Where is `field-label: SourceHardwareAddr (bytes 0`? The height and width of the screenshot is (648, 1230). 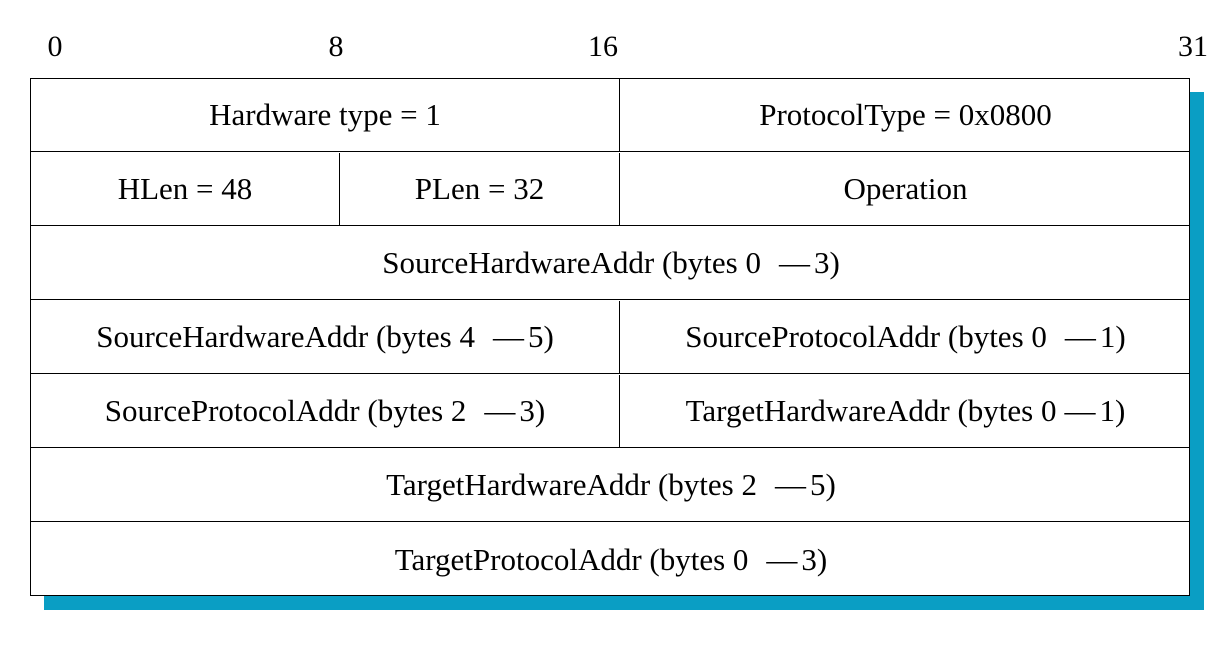 field-label: SourceHardwareAddr (bytes 0 is located at coordinates (571, 262).